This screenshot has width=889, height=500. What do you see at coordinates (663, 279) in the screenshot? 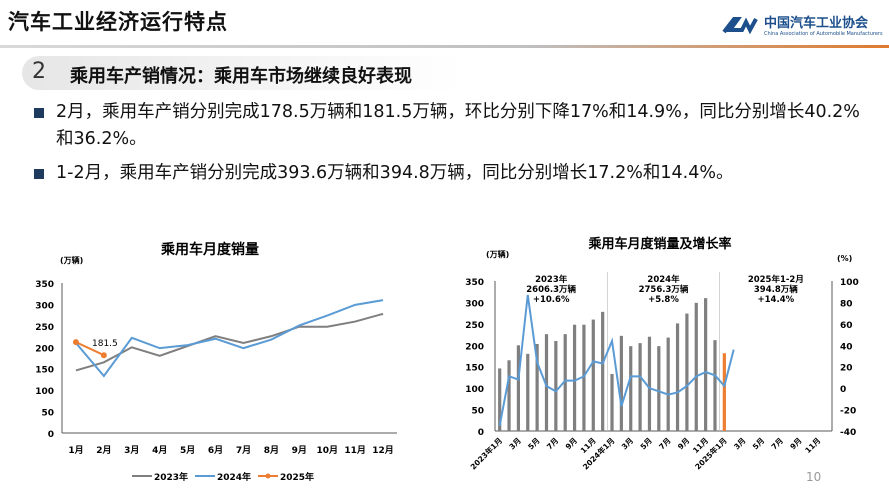
I see `period-annotation: 2024年` at bounding box center [663, 279].